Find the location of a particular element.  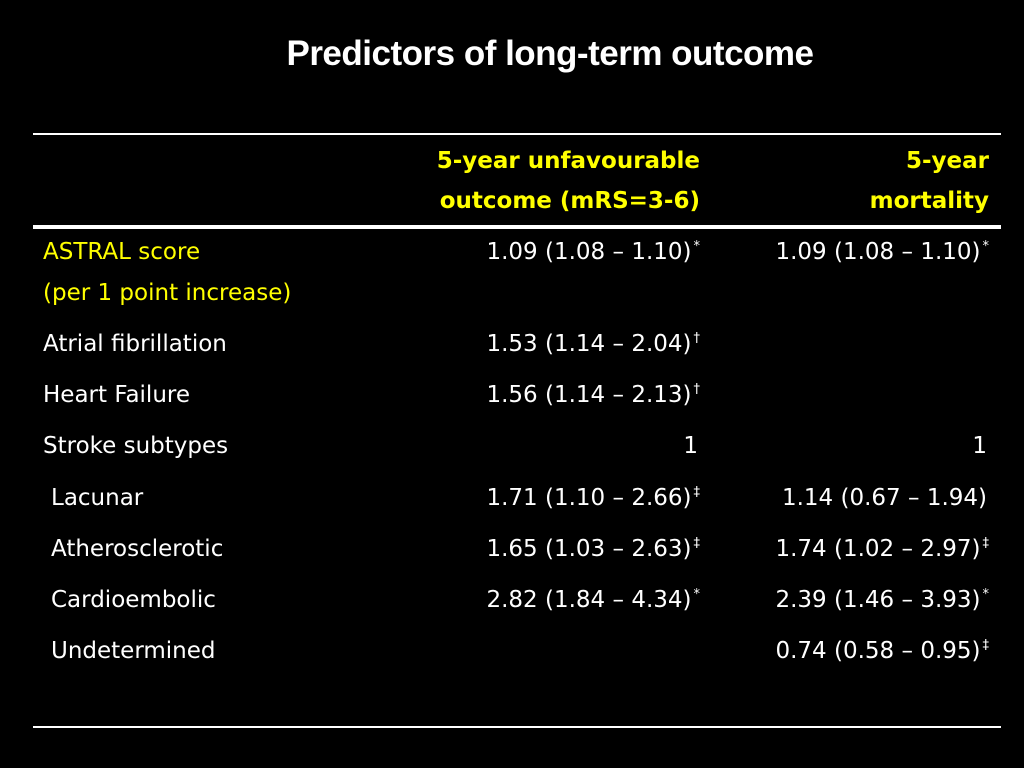

table-cell: 1.74 (1.02 – 2.97) ‡ is located at coordinates (882, 549).